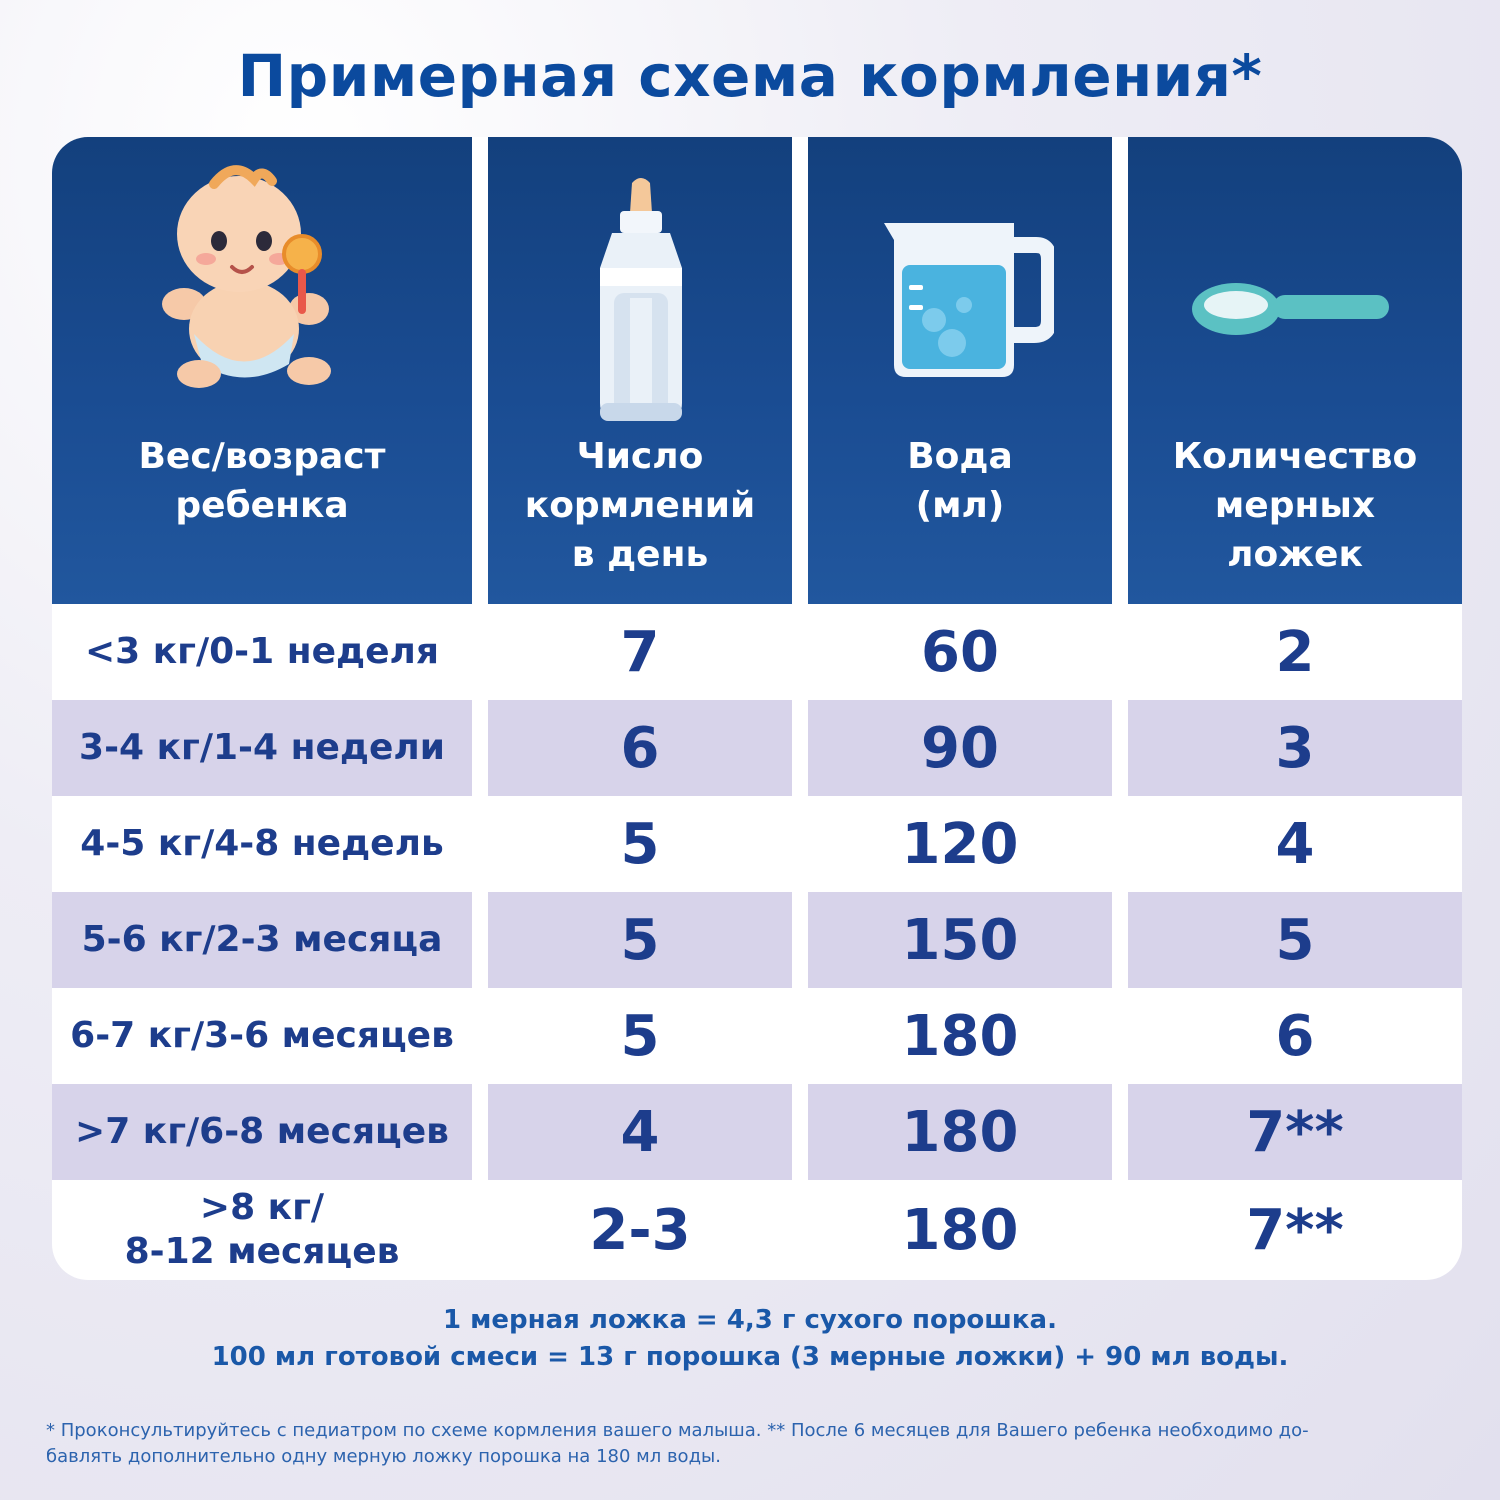 Image resolution: width=1500 pixels, height=1500 pixels. What do you see at coordinates (262, 481) in the screenshot?
I see `header-label: Вес/возраст ребенка` at bounding box center [262, 481].